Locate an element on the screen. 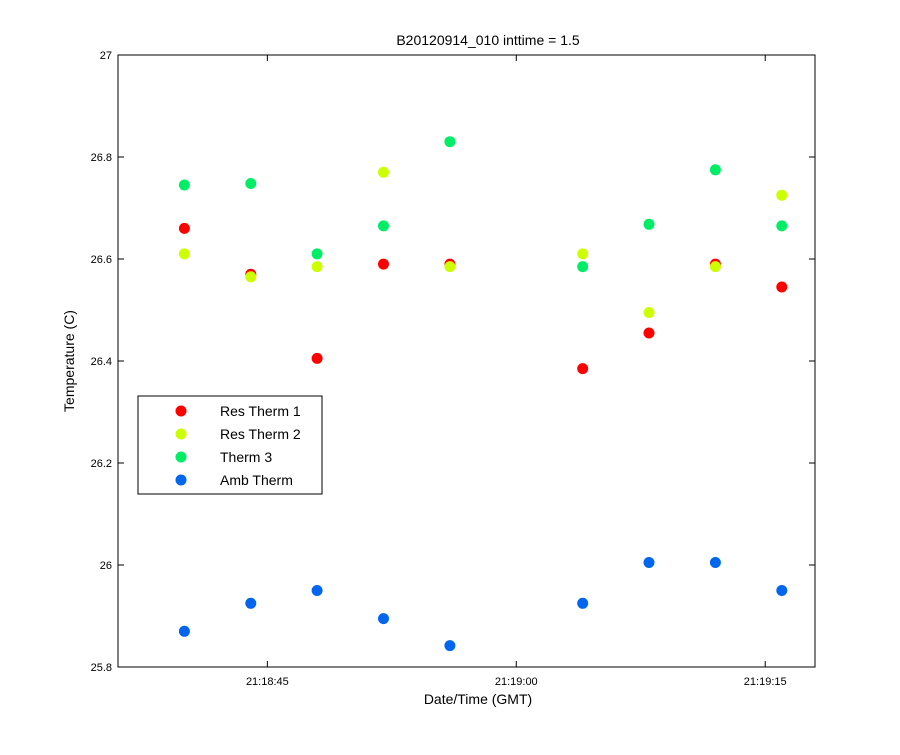 Image resolution: width=900 pixels, height=755 pixels. x-tick-label: 21:19:15 is located at coordinates (765, 682).